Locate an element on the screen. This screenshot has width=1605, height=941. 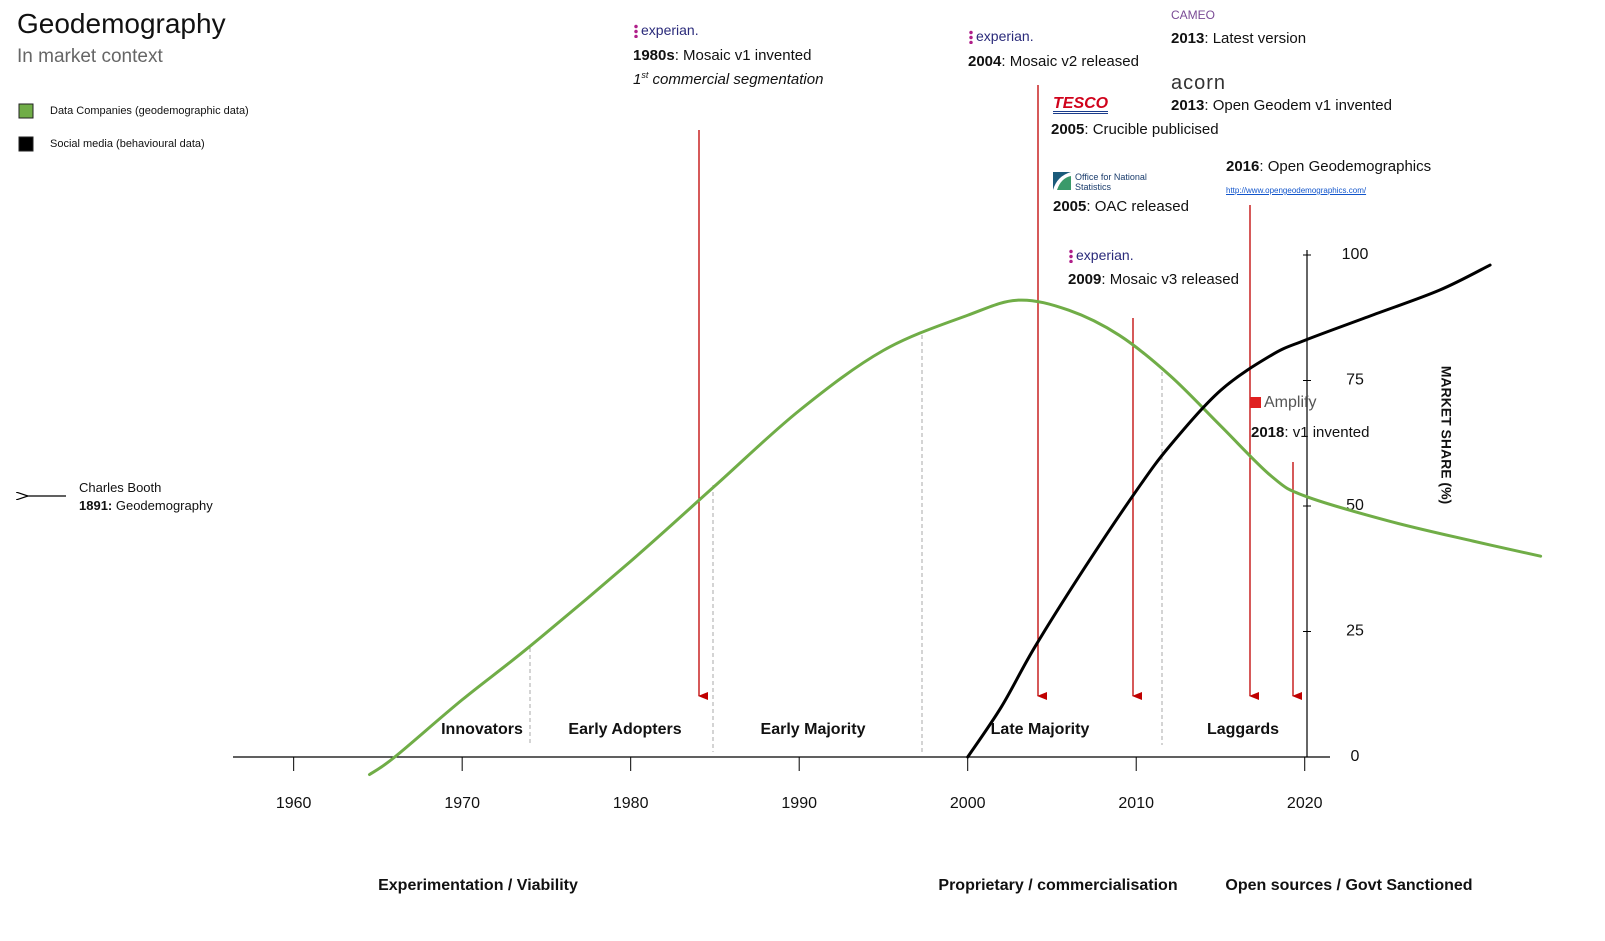
event-date: 1980s is located at coordinates (654, 55).